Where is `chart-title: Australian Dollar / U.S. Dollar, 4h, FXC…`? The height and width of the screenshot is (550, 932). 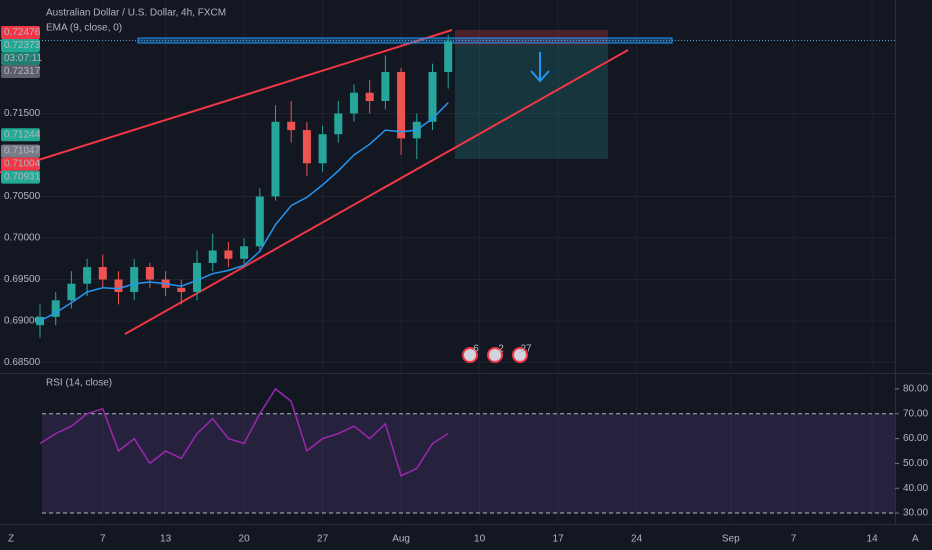
chart-title: Australian Dollar / U.S. Dollar, 4h, FXC… is located at coordinates (136, 13).